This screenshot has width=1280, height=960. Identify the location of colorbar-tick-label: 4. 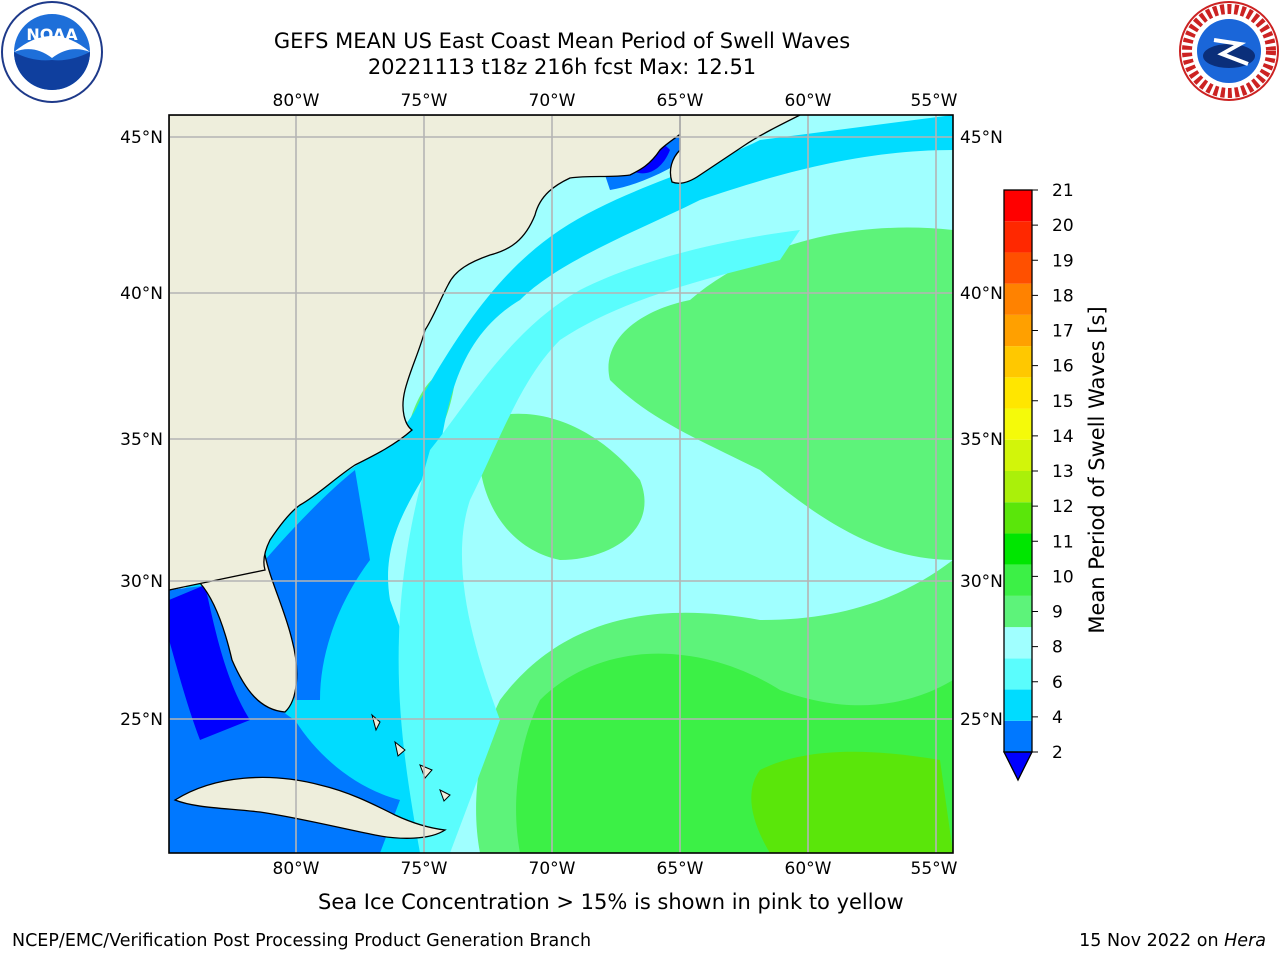
(1057, 718).